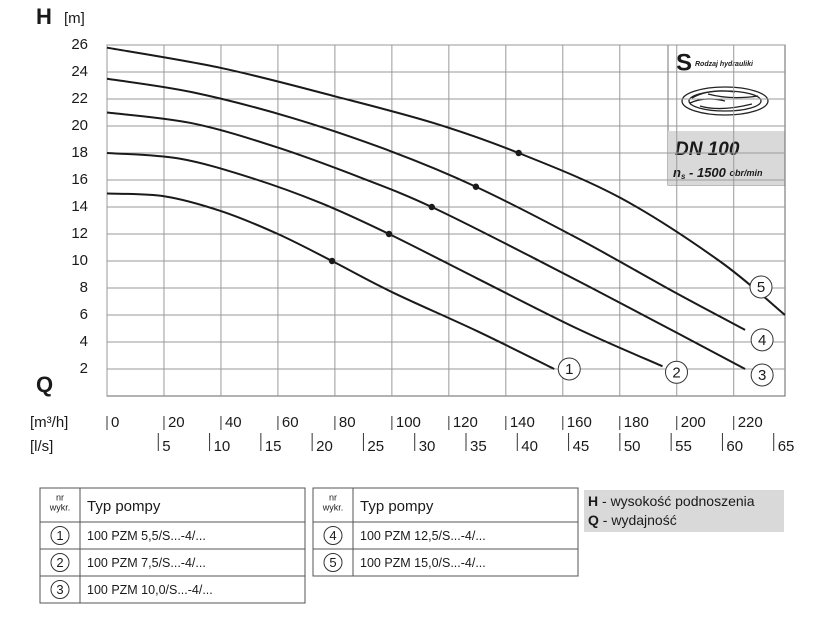 The image size is (827, 618). Describe the element at coordinates (79, 44) in the screenshot. I see `y-tick-label: 26` at that location.